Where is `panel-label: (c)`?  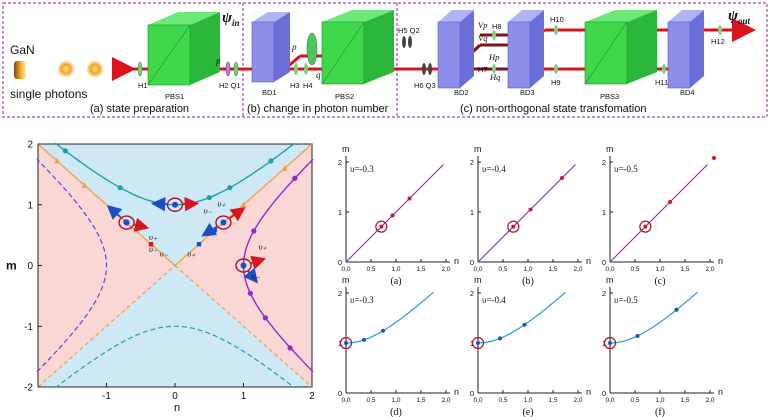 panel-label: (c) is located at coordinates (659, 281).